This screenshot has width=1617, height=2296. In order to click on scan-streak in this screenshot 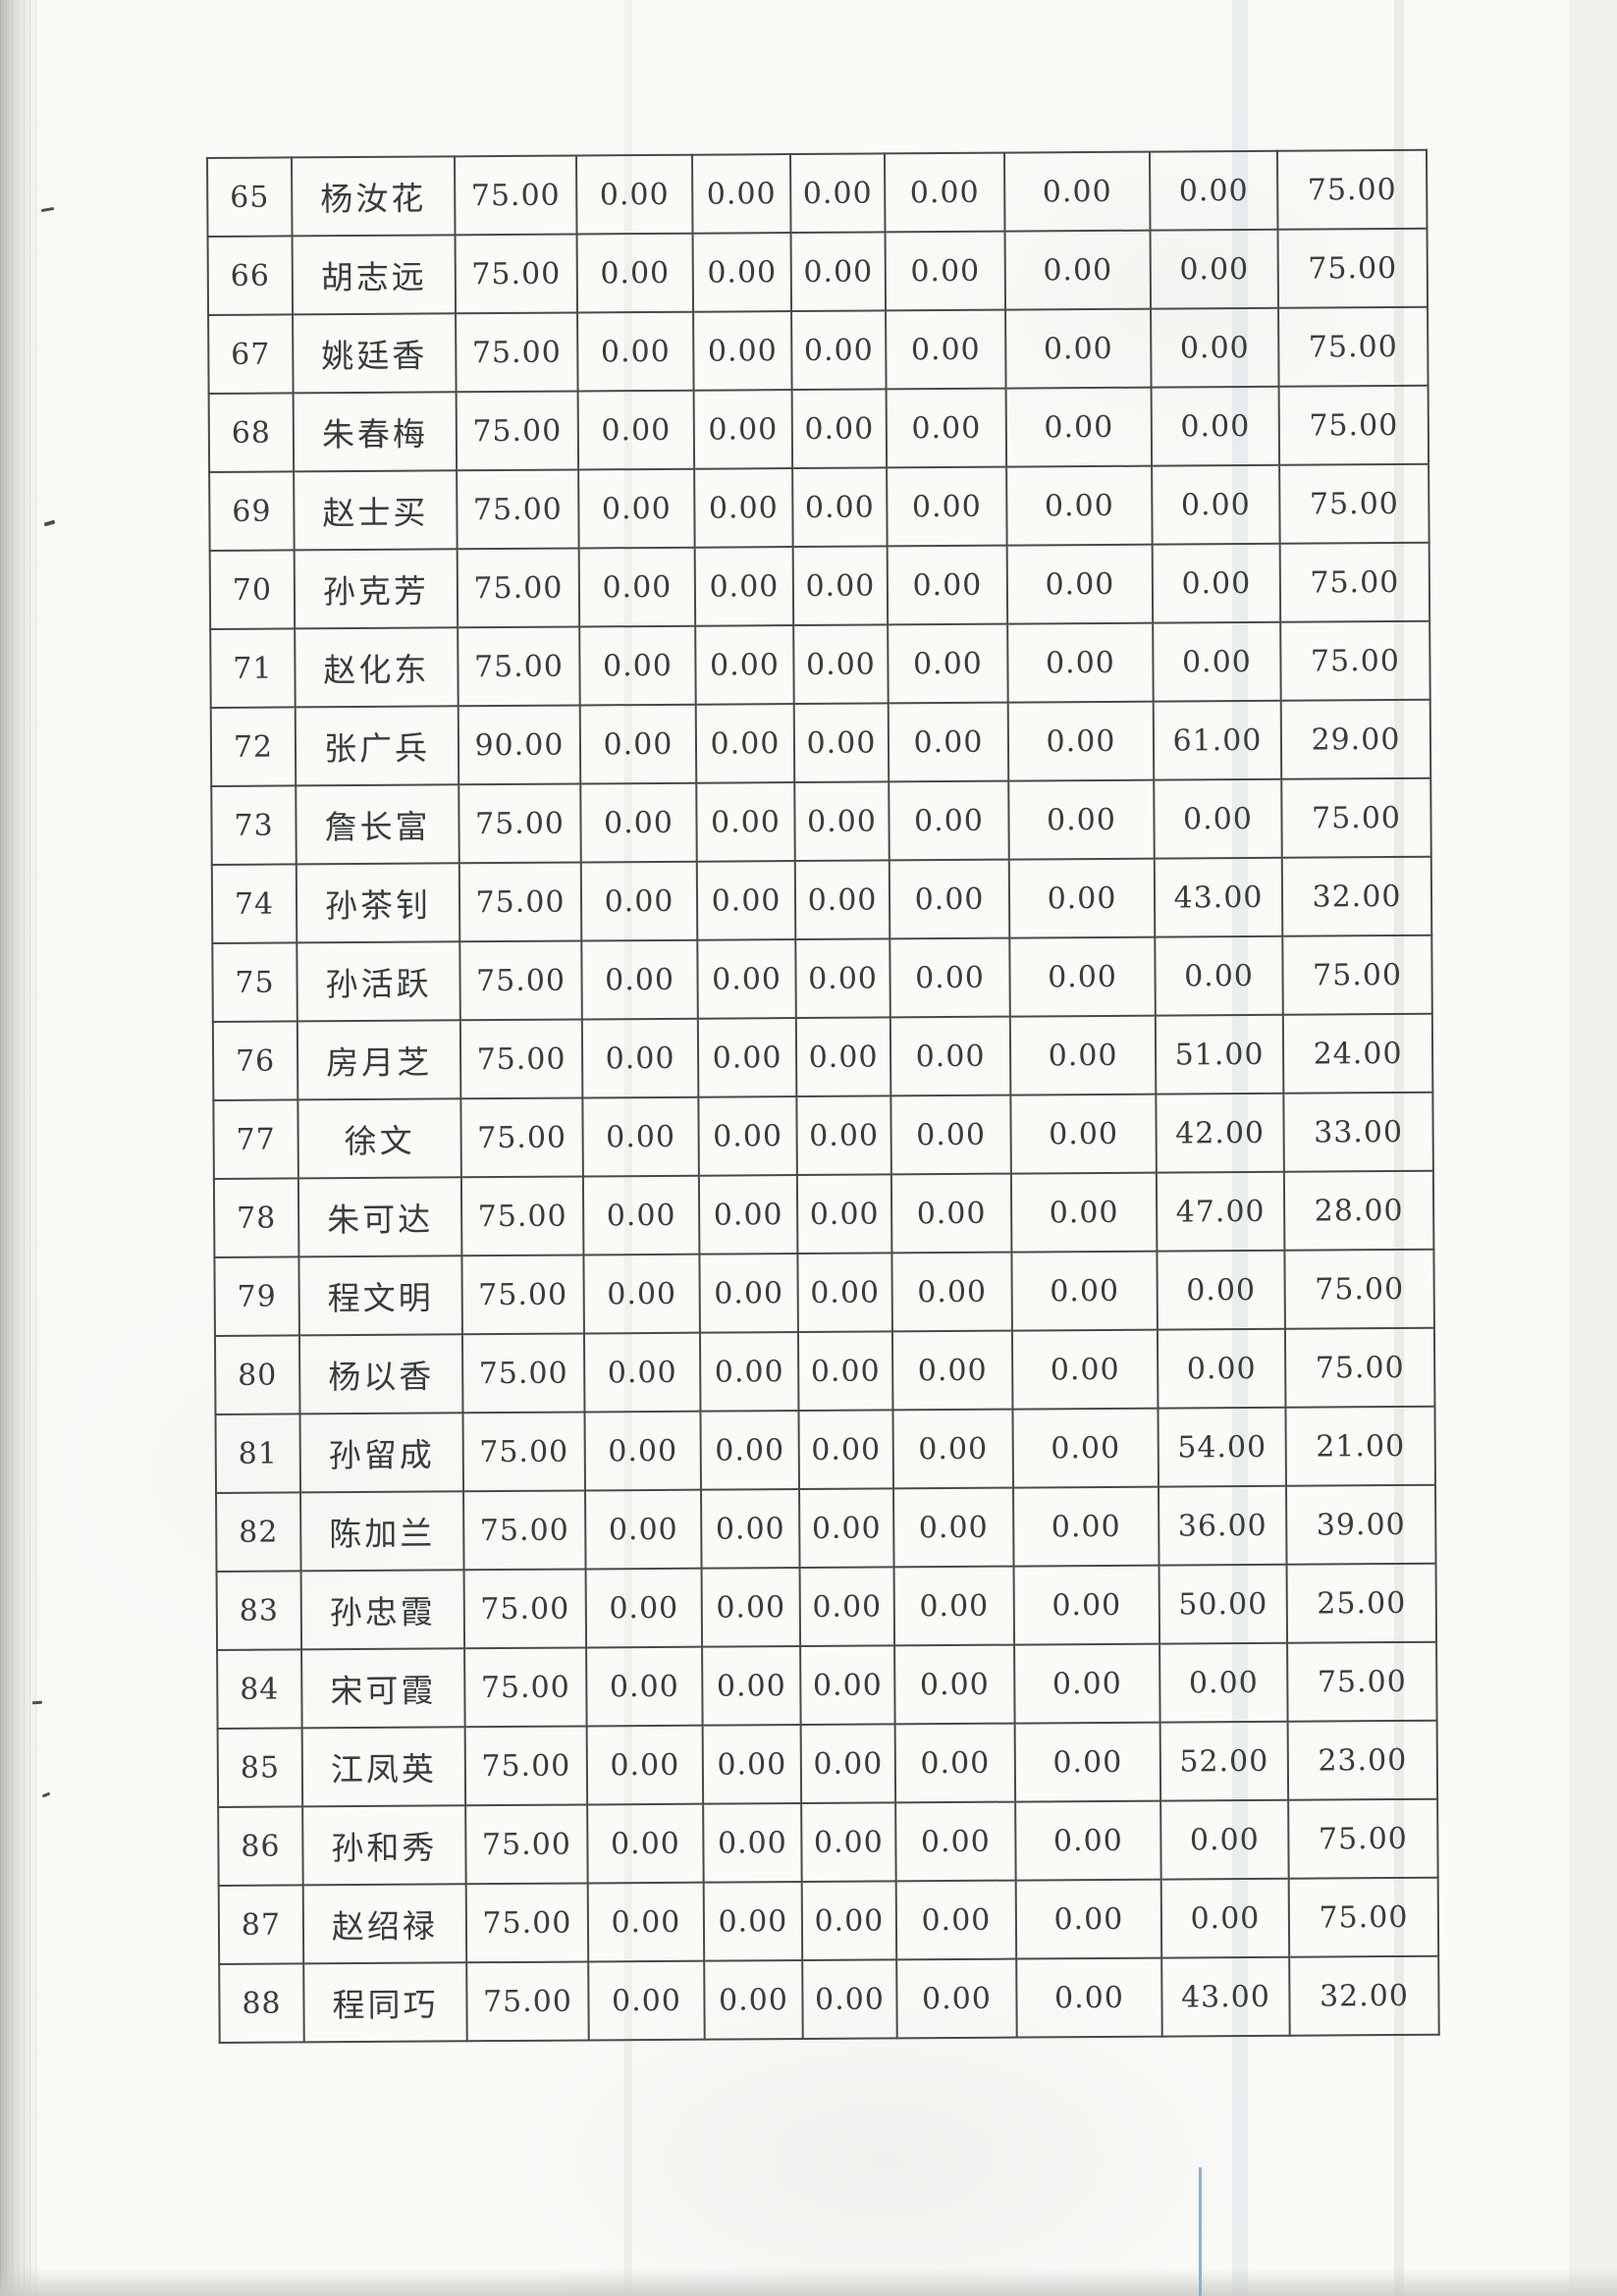, I will do `click(1399, 1148)`.